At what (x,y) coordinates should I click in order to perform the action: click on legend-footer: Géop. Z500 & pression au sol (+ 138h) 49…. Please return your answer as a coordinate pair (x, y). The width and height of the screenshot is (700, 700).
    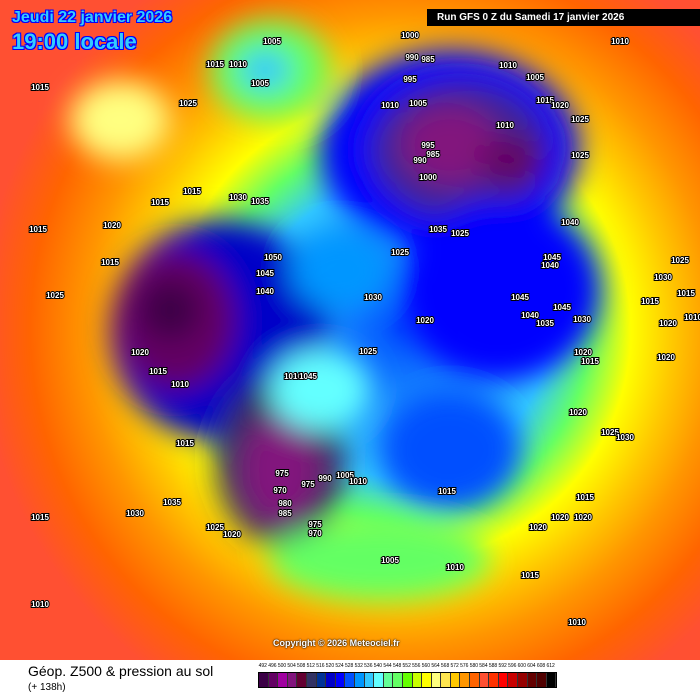
    Looking at the image, I should click on (350, 680).